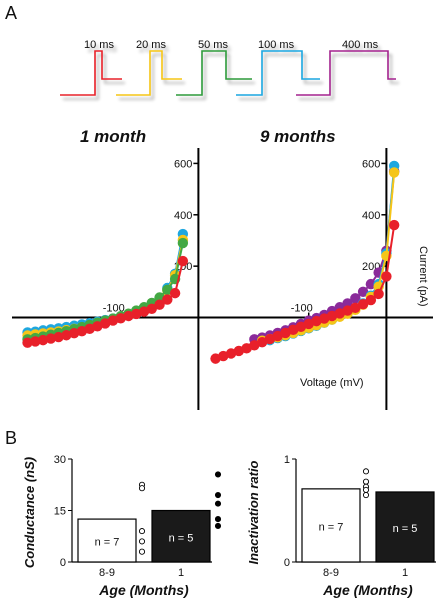  I want to click on voltage-protocol: 10 ms 20 ms 50 ms 100 ms 400 ms, so click(228, 67).